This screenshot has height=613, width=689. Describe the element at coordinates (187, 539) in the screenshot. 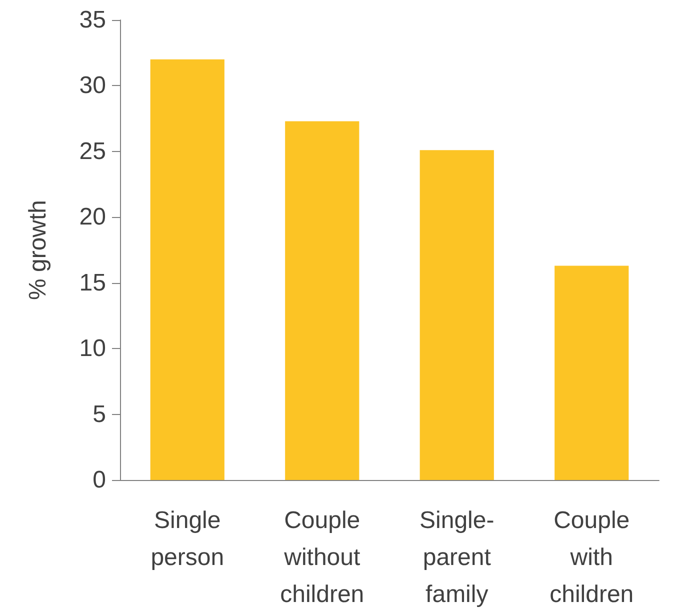

I see `x-tick-label: Single person` at that location.